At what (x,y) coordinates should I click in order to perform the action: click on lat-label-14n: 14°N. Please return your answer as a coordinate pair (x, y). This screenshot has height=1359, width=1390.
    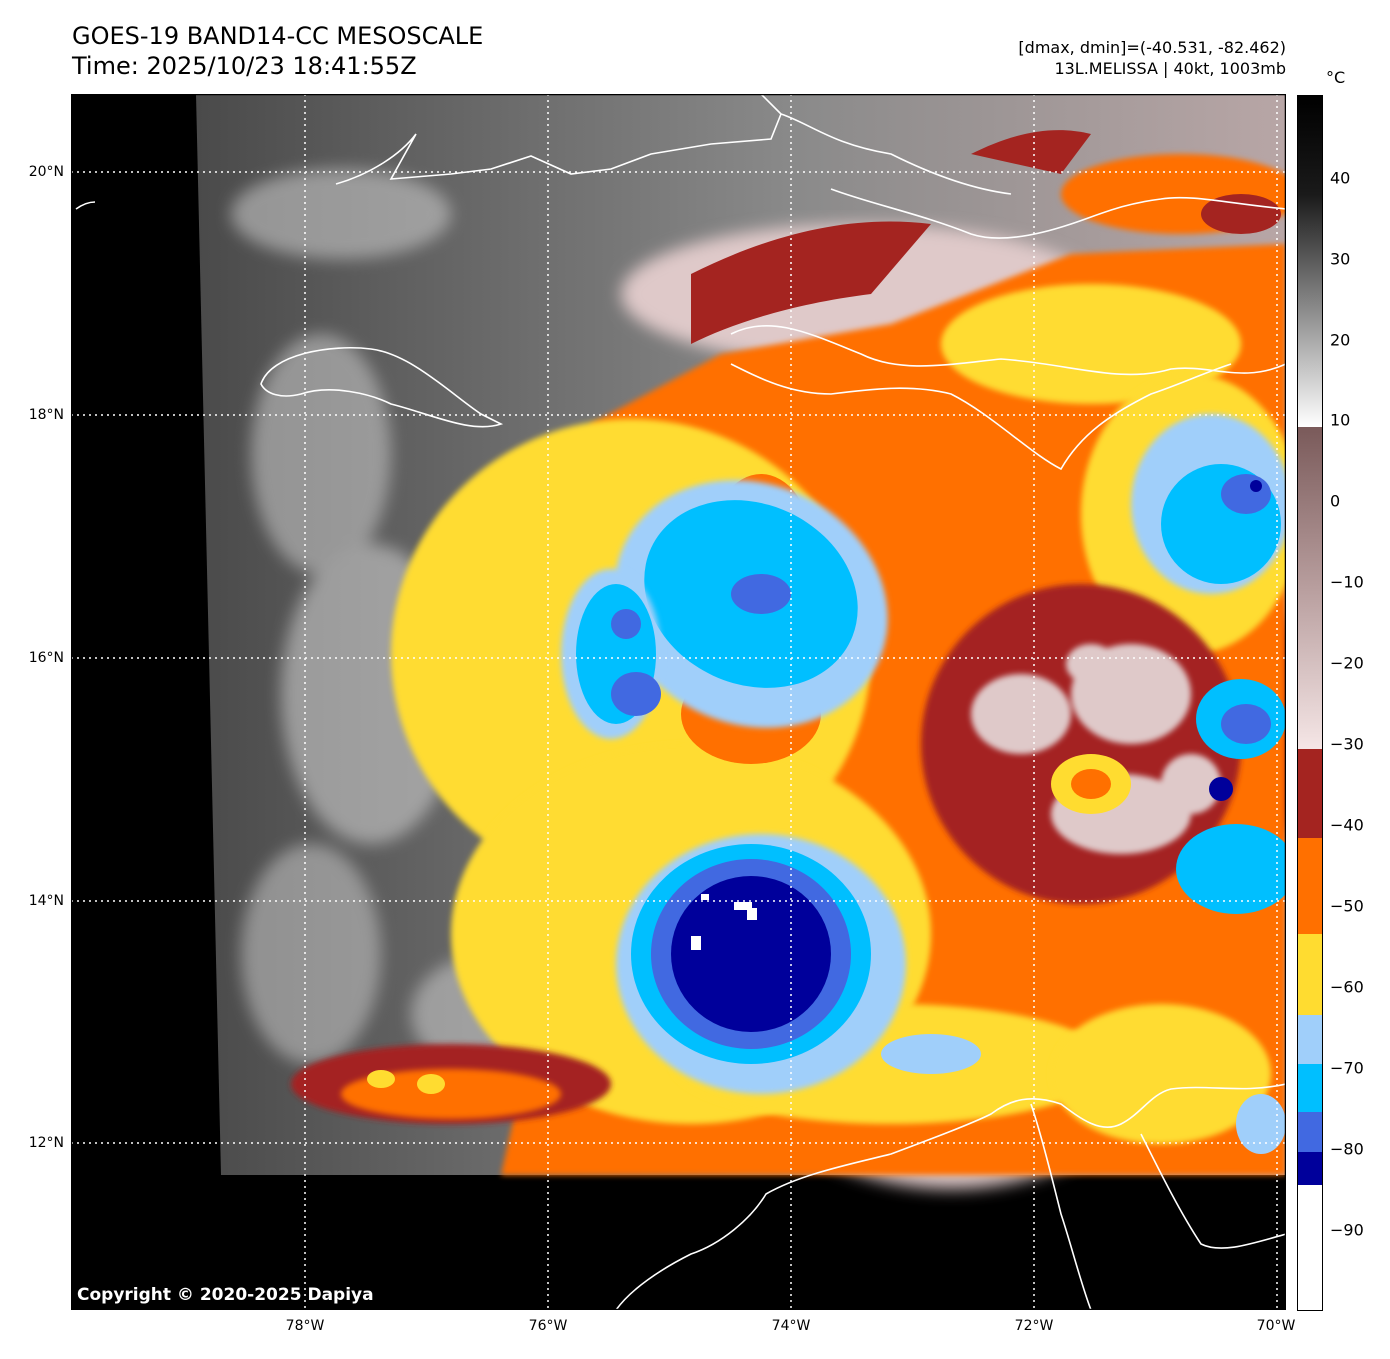
    Looking at the image, I should click on (46, 901).